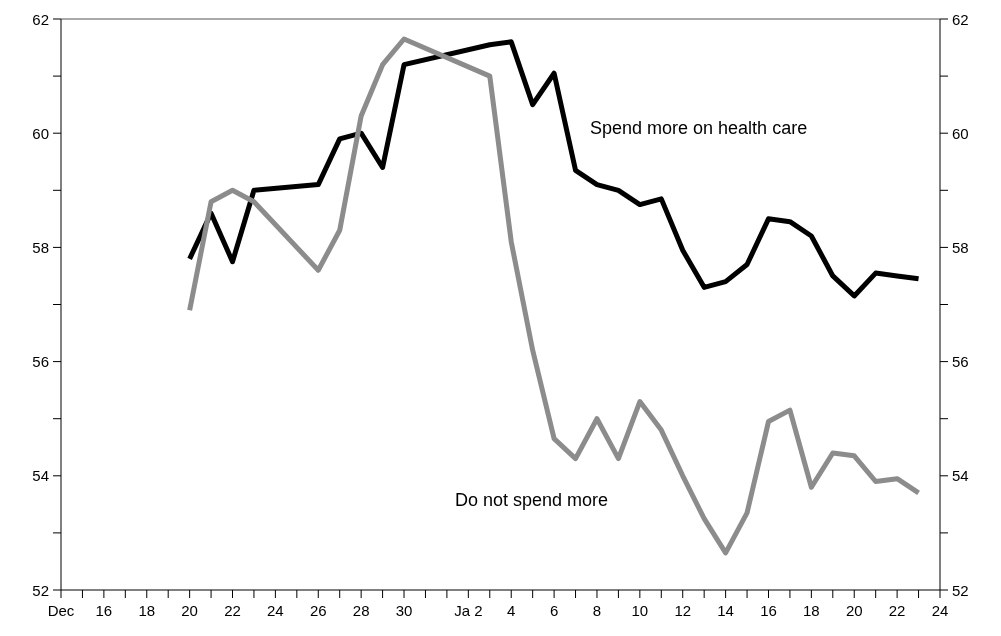 This screenshot has width=1001, height=636. What do you see at coordinates (61, 610) in the screenshot?
I see `x-tick-label: Dec` at bounding box center [61, 610].